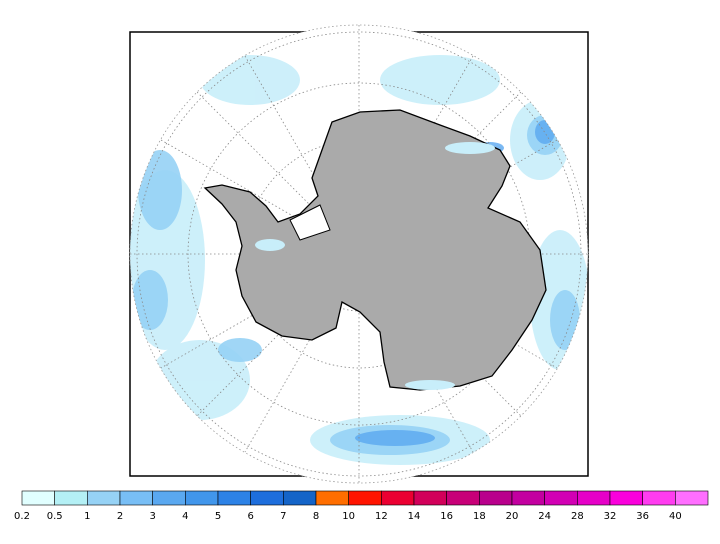  Describe the element at coordinates (310, 222) in the screenshot. I see `ice-shelf` at that location.